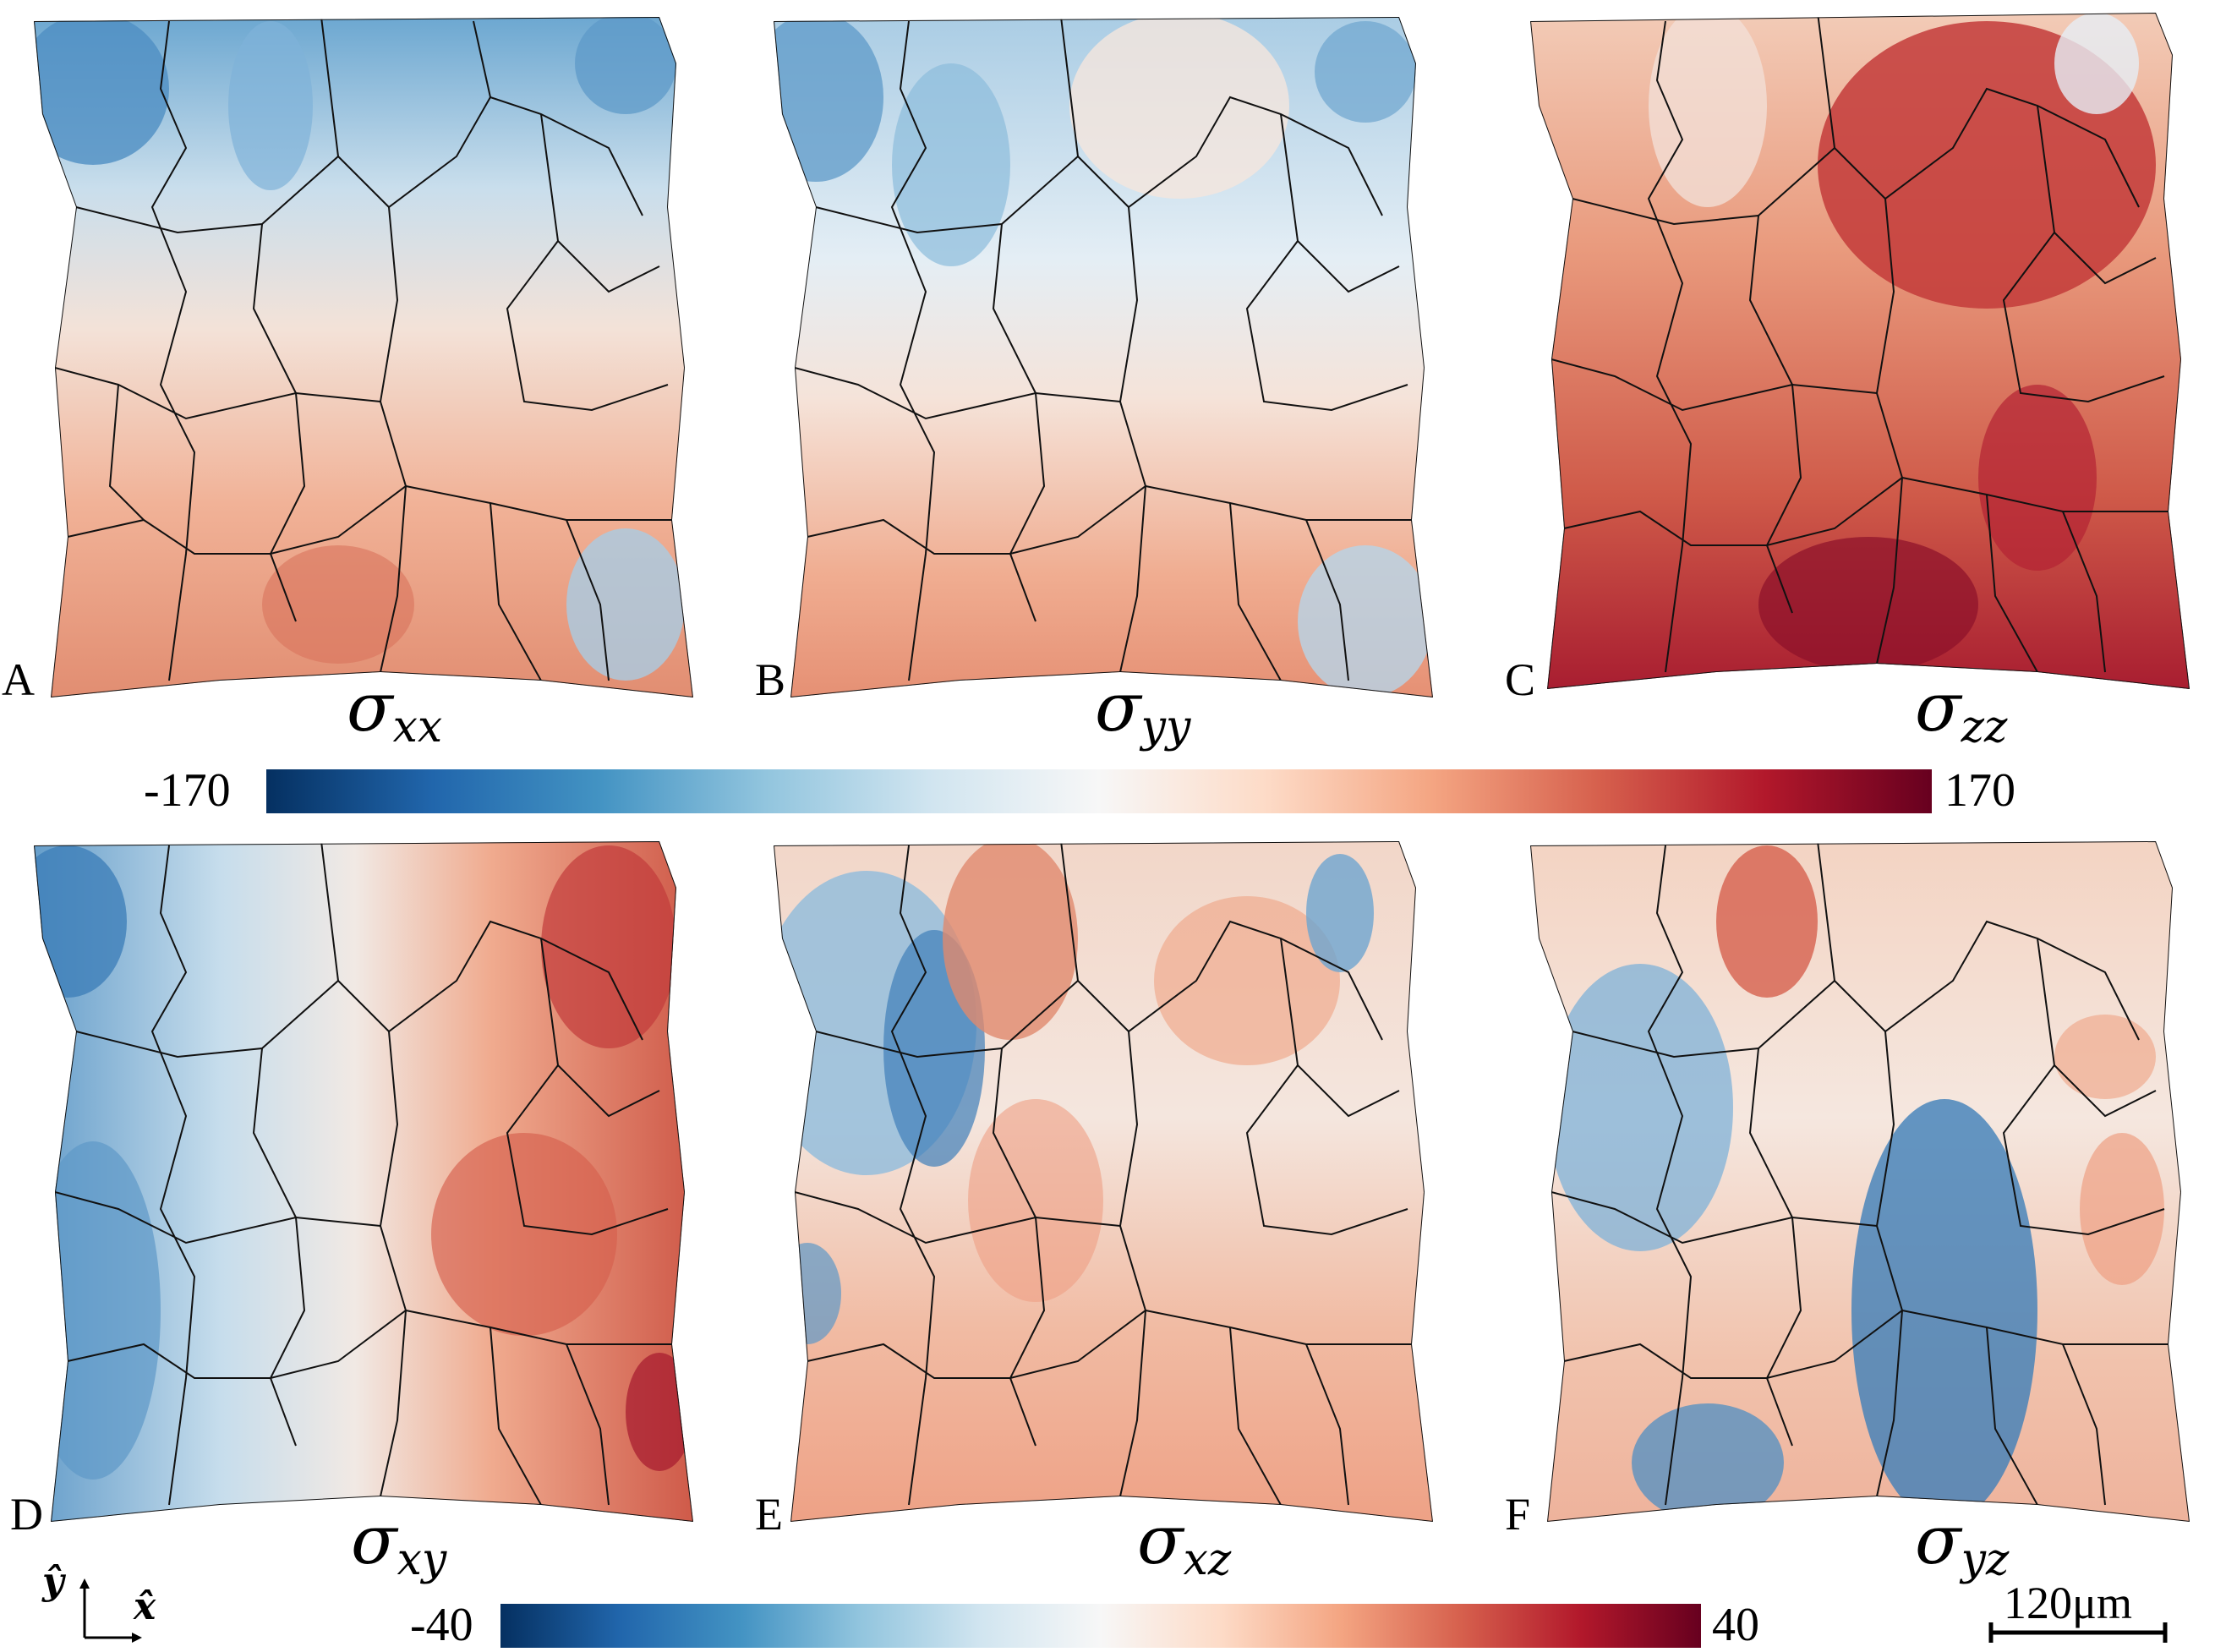 This screenshot has width=2215, height=1652. Describe the element at coordinates (1099, 791) in the screenshot. I see `colorbar-top` at that location.